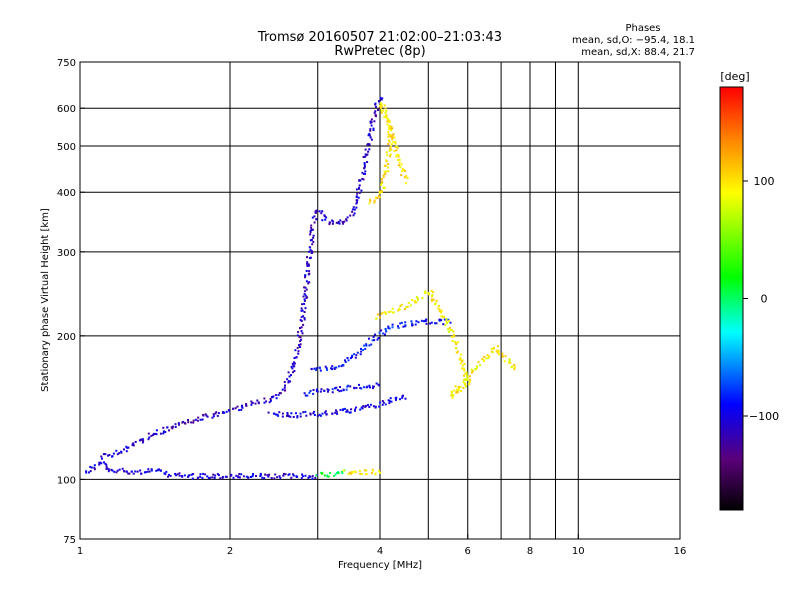  Describe the element at coordinates (45, 300) in the screenshot. I see `y-axis-label: Stationary phase Virtual Height [km]` at that location.